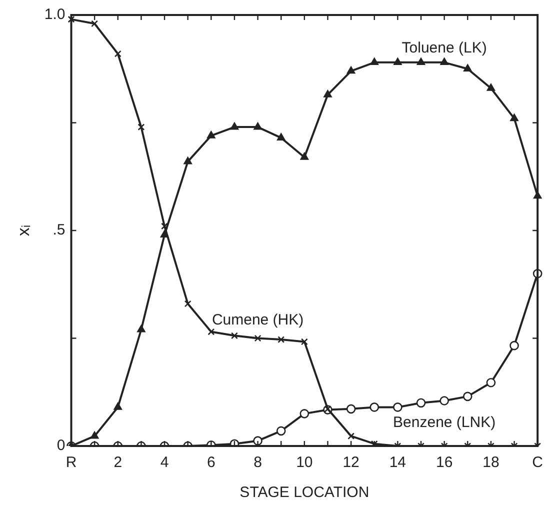 Image resolution: width=551 pixels, height=510 pixels. Describe the element at coordinates (23, 230) in the screenshot. I see `y-axis-title: xᵢ` at that location.